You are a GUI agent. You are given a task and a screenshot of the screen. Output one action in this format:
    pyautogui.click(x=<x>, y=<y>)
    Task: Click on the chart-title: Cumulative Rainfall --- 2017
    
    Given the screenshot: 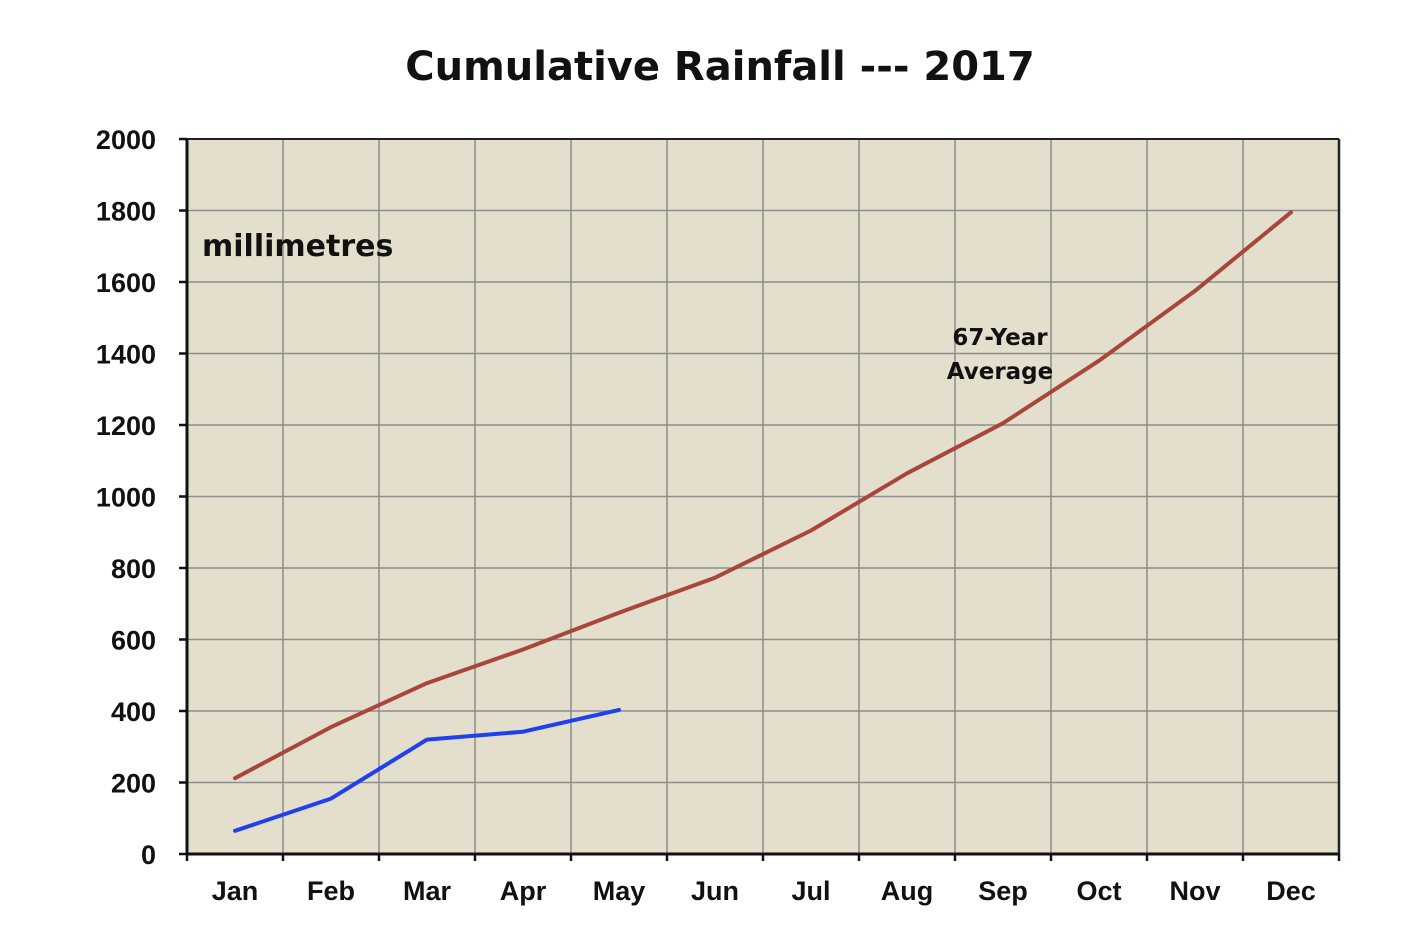 What is the action you would take?
    pyautogui.click(x=720, y=67)
    